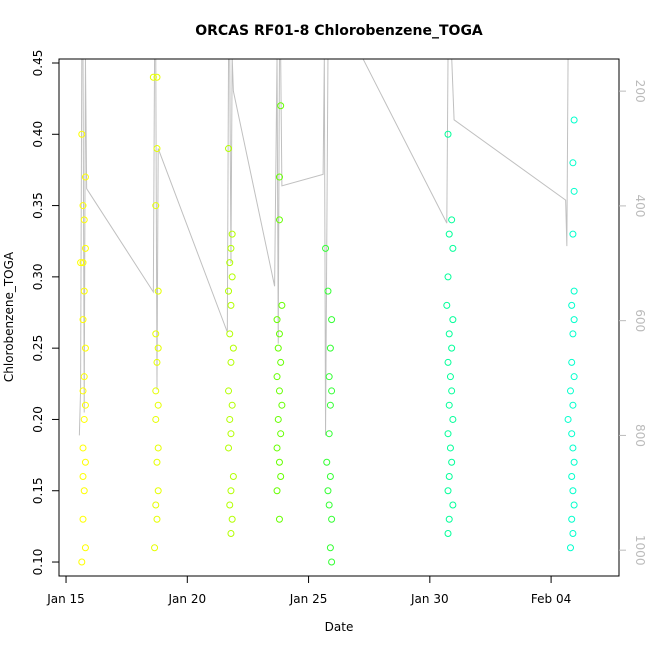  Describe the element at coordinates (551, 599) in the screenshot. I see `x-tick-label: Feb 04` at that location.